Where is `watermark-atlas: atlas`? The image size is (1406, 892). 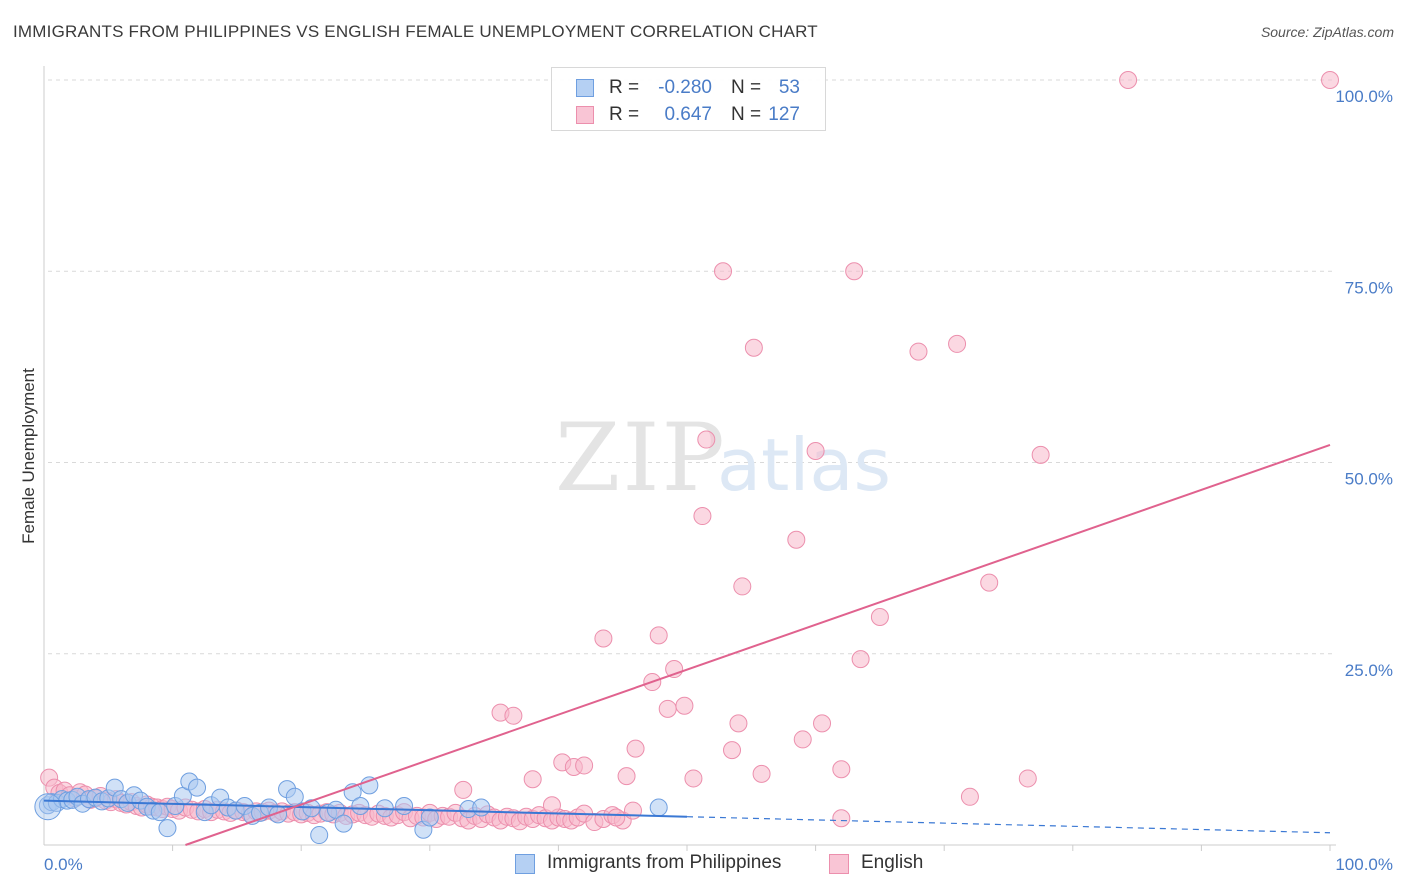 watermark-atlas: atlas is located at coordinates (804, 465).